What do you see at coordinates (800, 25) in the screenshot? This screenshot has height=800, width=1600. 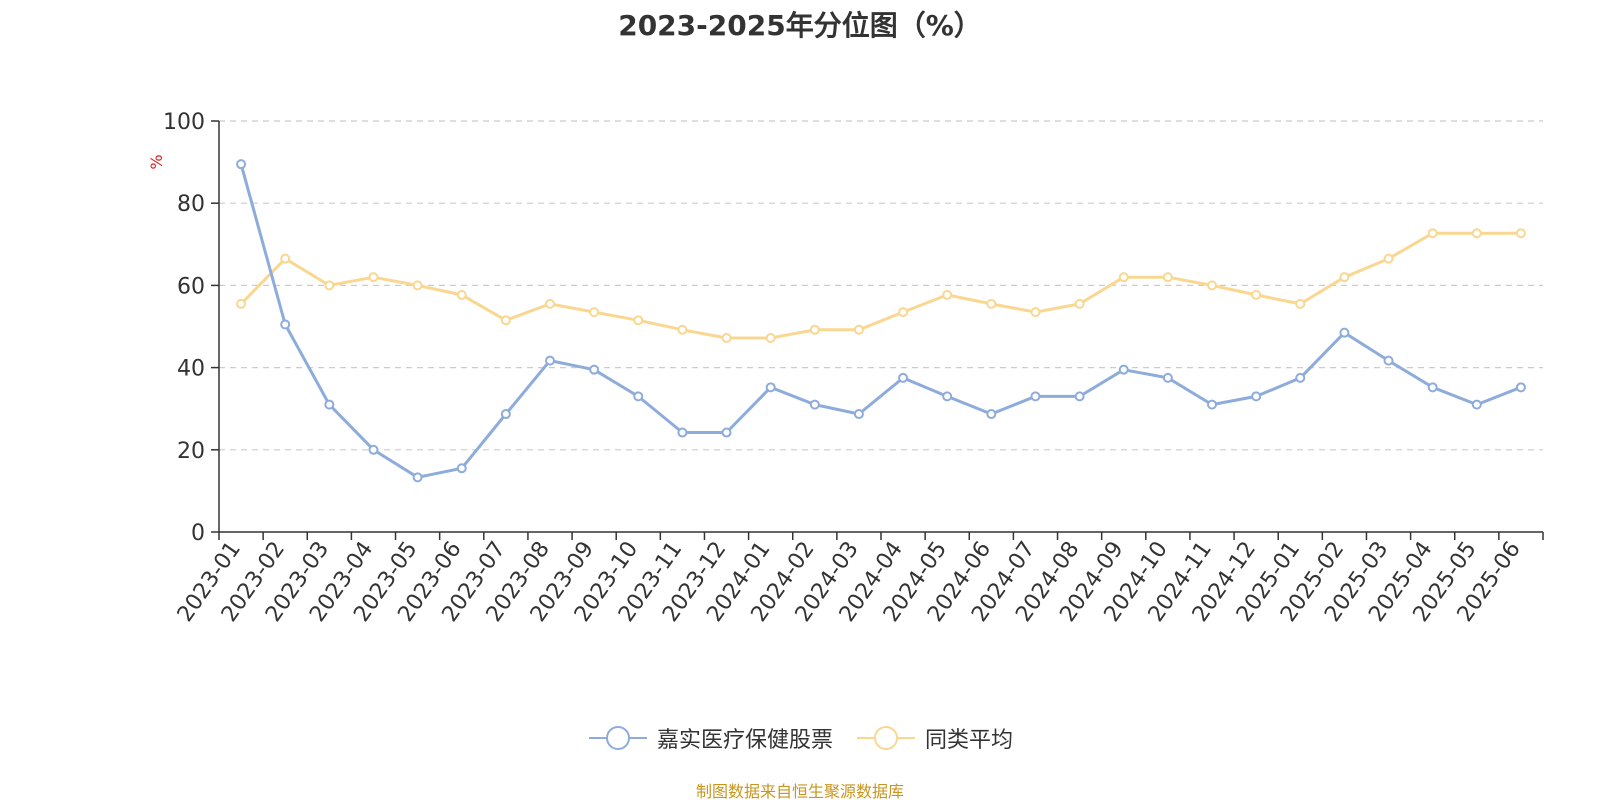 I see `chart-title: 2023-2025年分位图（%）` at bounding box center [800, 25].